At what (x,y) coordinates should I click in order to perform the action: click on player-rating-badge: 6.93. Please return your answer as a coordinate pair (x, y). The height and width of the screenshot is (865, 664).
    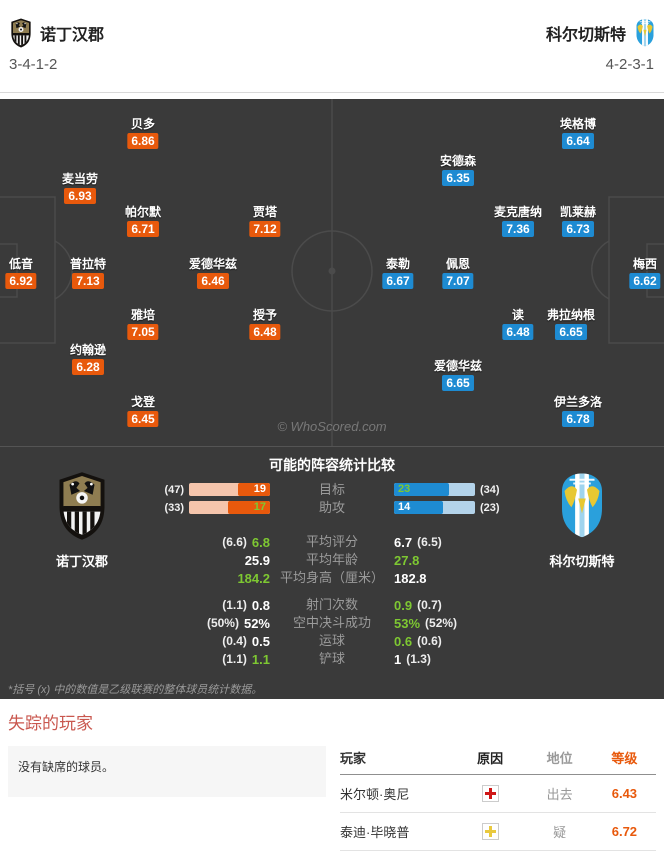
    Looking at the image, I should click on (80, 196).